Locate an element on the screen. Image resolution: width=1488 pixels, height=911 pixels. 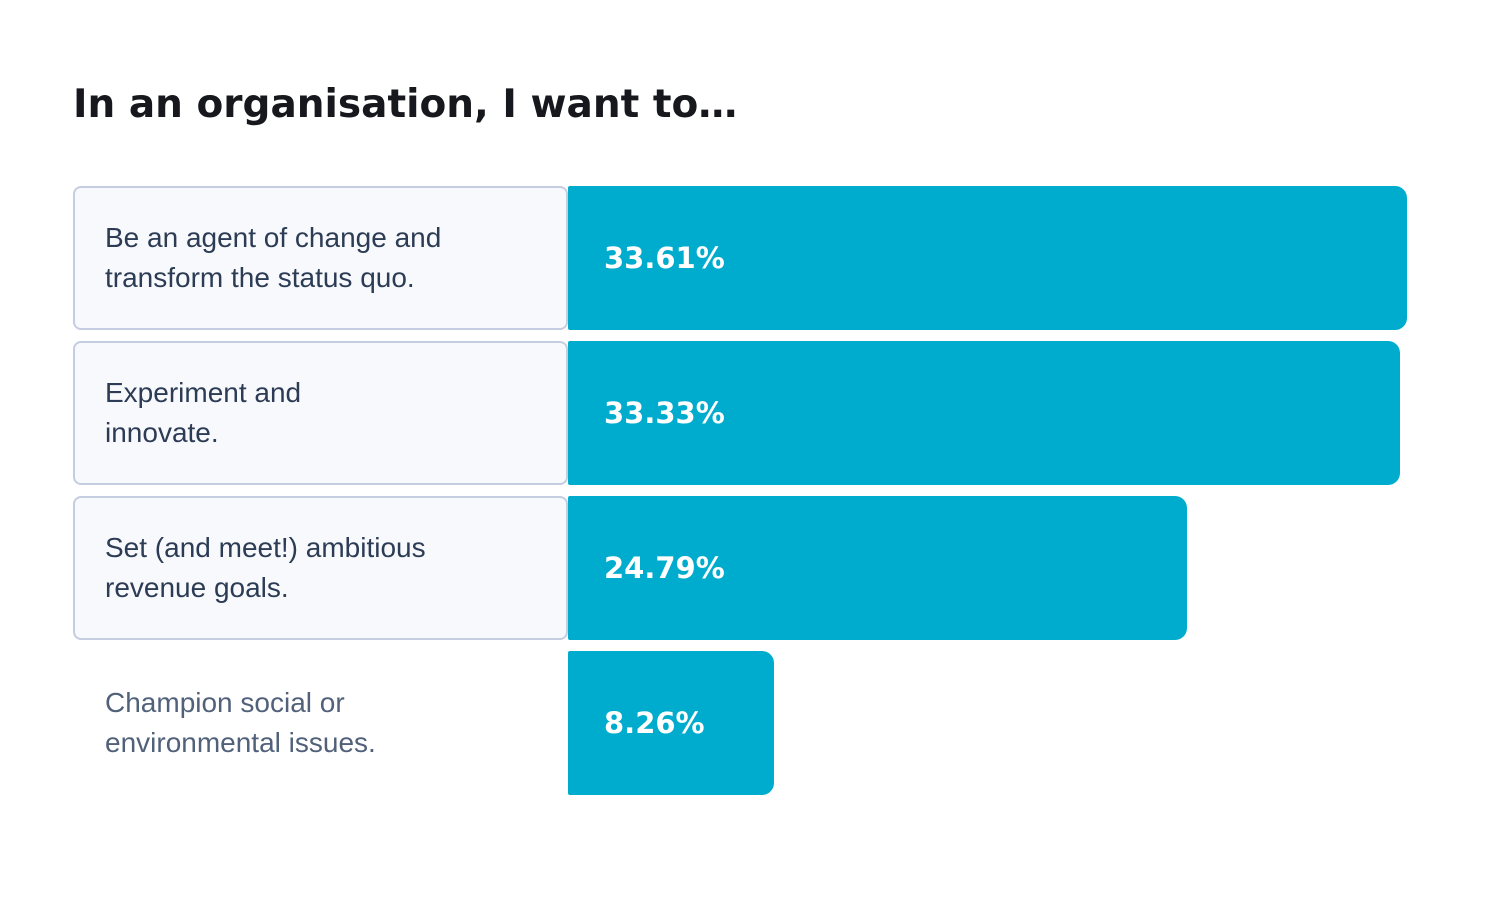
bar: 33.33% is located at coordinates (984, 413).